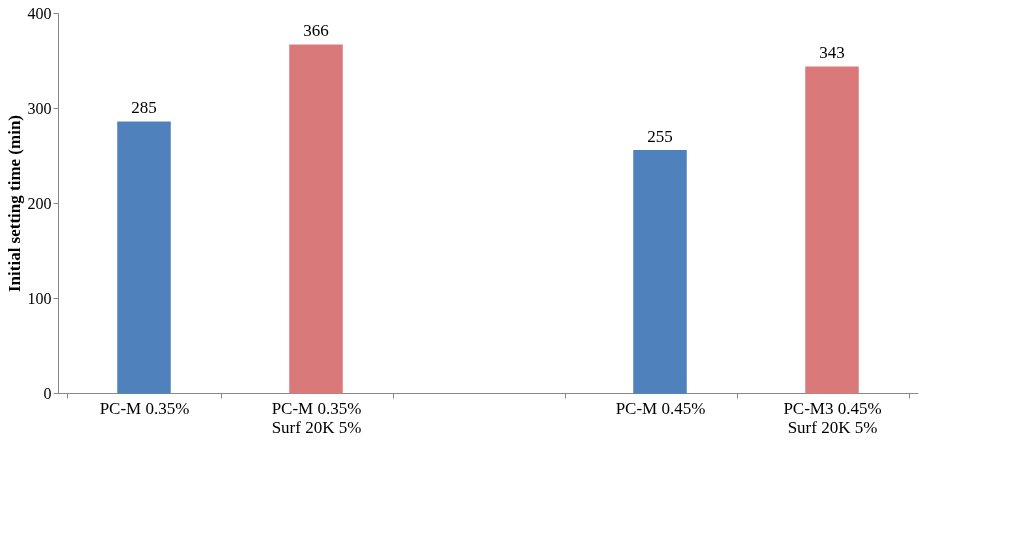  What do you see at coordinates (316, 31) in the screenshot?
I see `data-label: 366` at bounding box center [316, 31].